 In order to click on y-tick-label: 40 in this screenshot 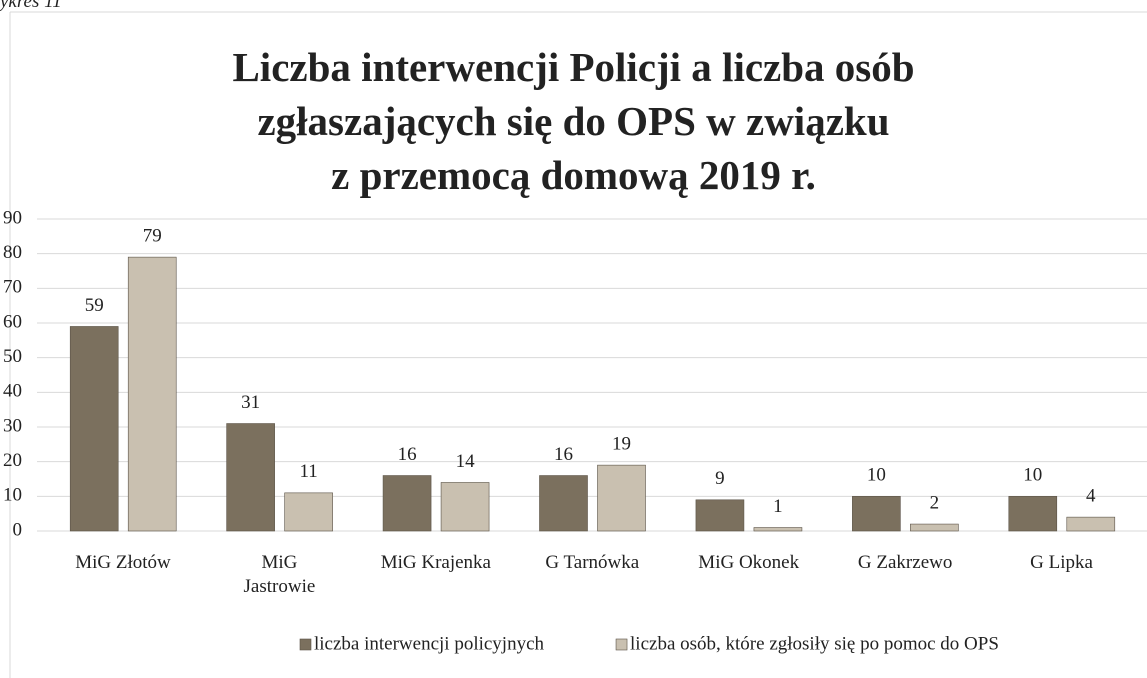, I will do `click(12, 391)`.